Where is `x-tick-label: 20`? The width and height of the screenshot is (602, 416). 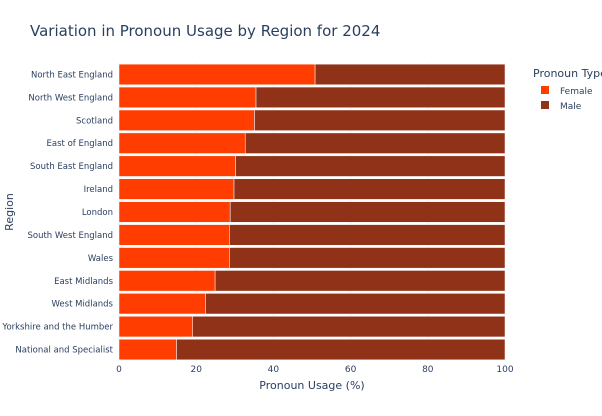
x-tick-label: 20 is located at coordinates (196, 370).